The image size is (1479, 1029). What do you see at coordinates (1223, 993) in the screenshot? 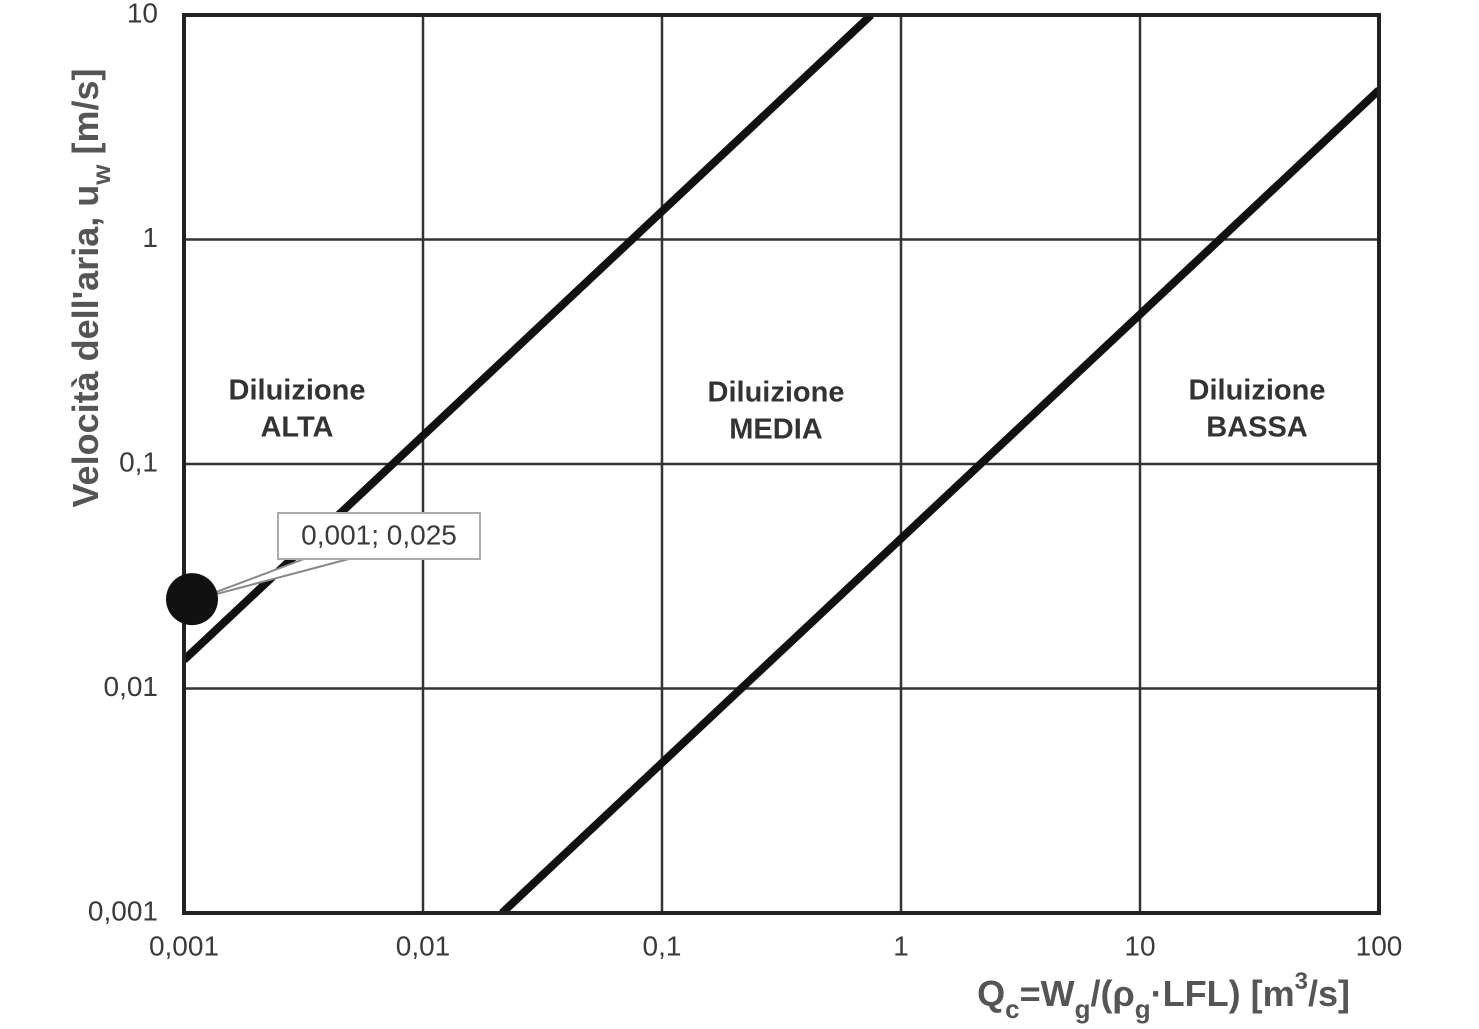
I see `axis-title-part: ·LFL) [m` at bounding box center [1223, 993].